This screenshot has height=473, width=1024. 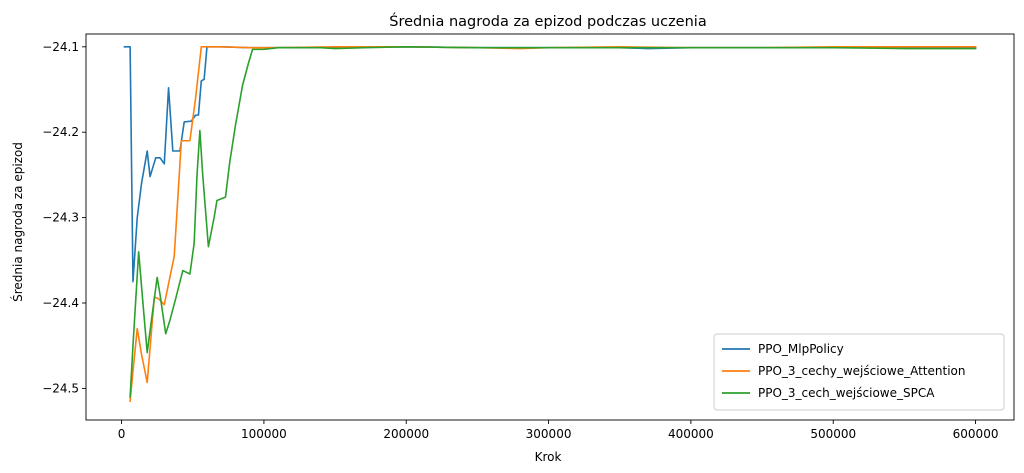 What do you see at coordinates (60, 303) in the screenshot?
I see `y-tick-label: −24.4` at bounding box center [60, 303].